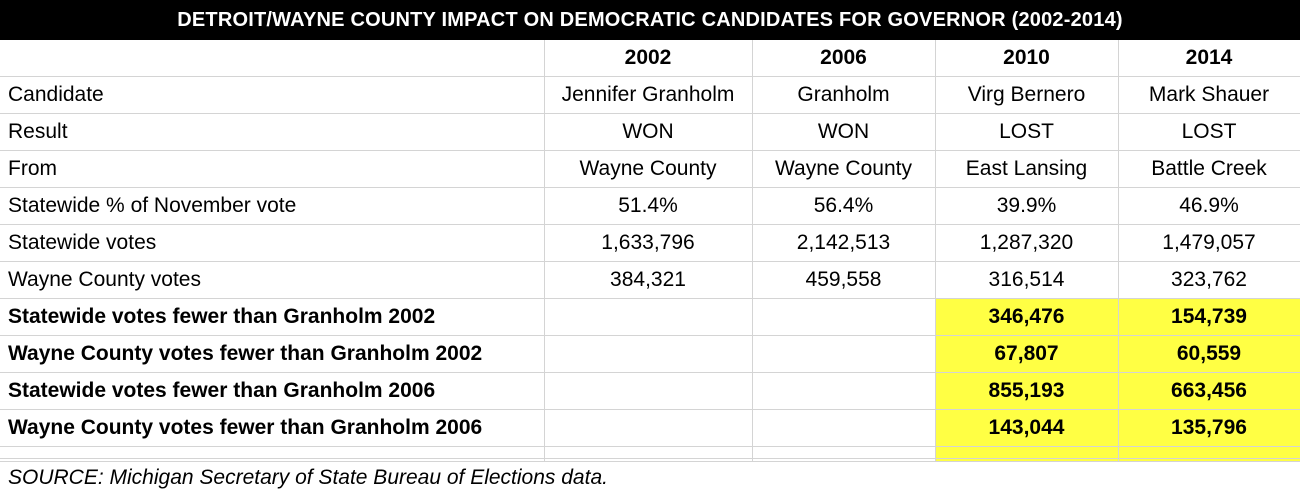 The width and height of the screenshot is (1300, 497). What do you see at coordinates (1209, 58) in the screenshot?
I see `year-2014-header: 2014` at bounding box center [1209, 58].